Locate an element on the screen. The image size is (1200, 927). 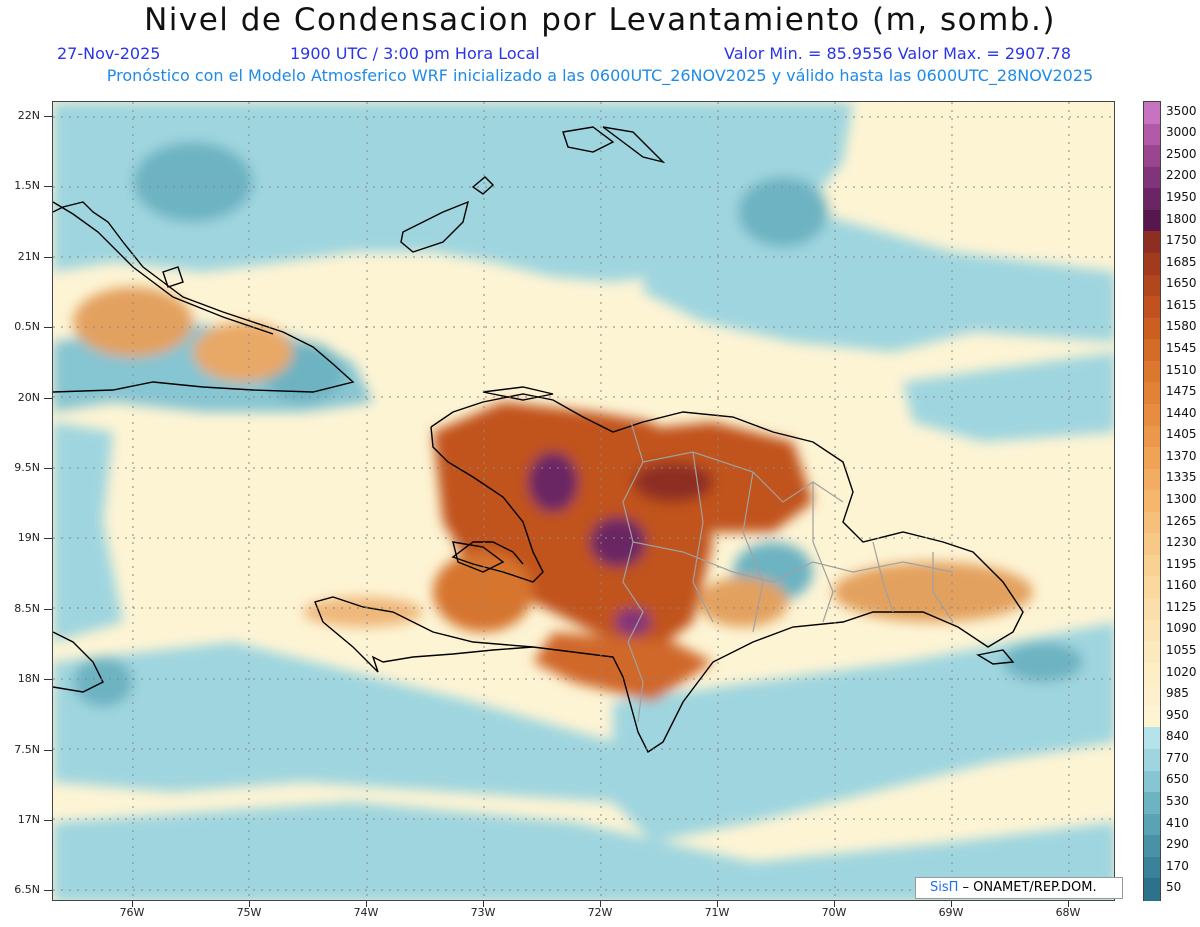
colorbar-label: 1580 is located at coordinates (1181, 326).